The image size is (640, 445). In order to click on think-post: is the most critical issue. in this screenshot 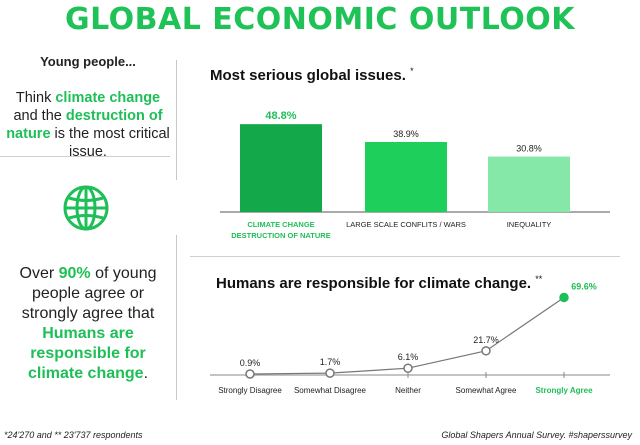, I will do `click(110, 143)`.